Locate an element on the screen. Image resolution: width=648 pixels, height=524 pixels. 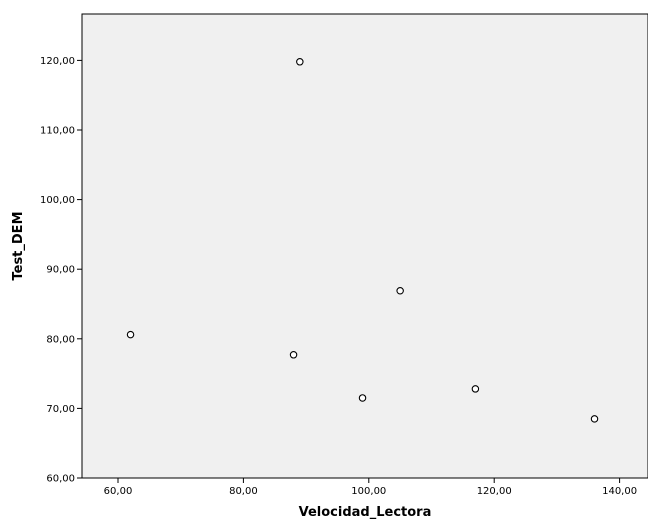
x-axis-title: Velocidad_Lectora is located at coordinates (365, 512).